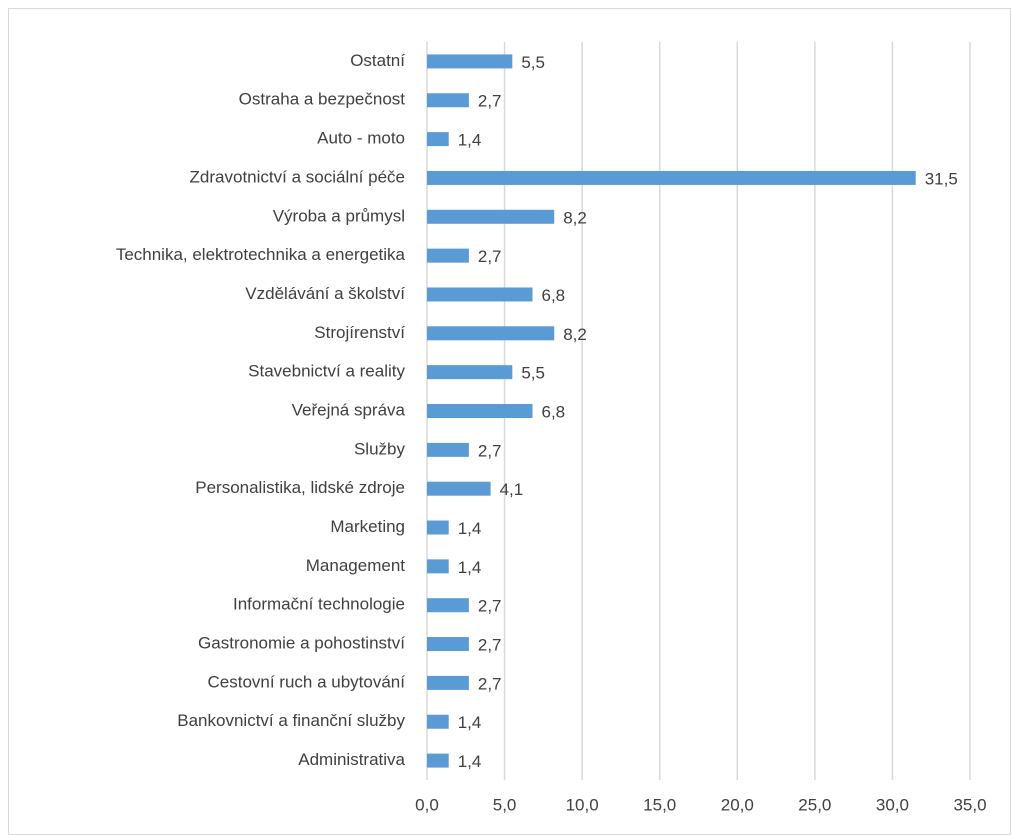 This screenshot has width=1012, height=835. What do you see at coordinates (659, 804) in the screenshot?
I see `x-tick-label: 15,0` at bounding box center [659, 804].